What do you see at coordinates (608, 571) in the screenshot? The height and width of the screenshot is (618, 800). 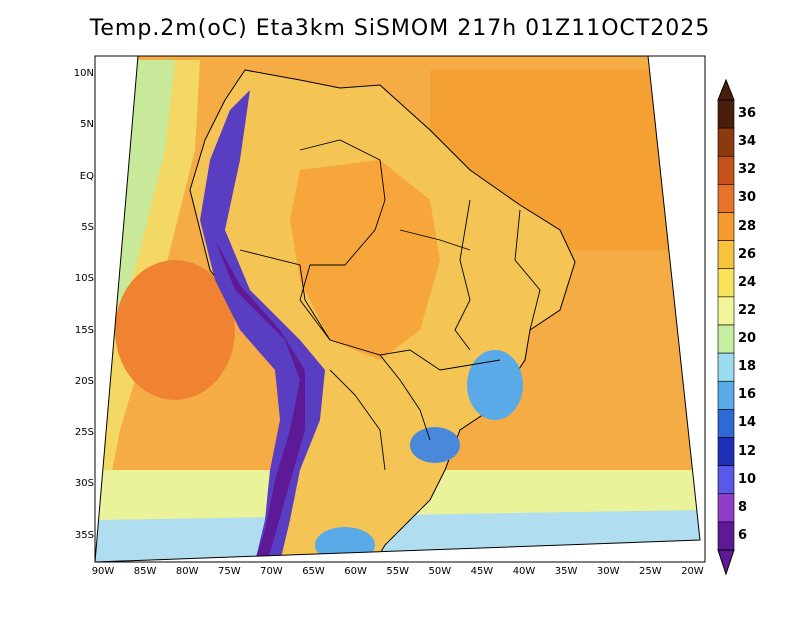 I see `x-tick-label: 30W` at bounding box center [608, 571].